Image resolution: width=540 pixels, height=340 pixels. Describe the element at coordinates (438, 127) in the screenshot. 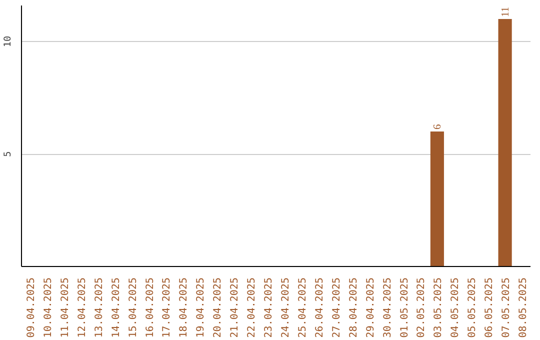

I see `data-label: 6` at that location.